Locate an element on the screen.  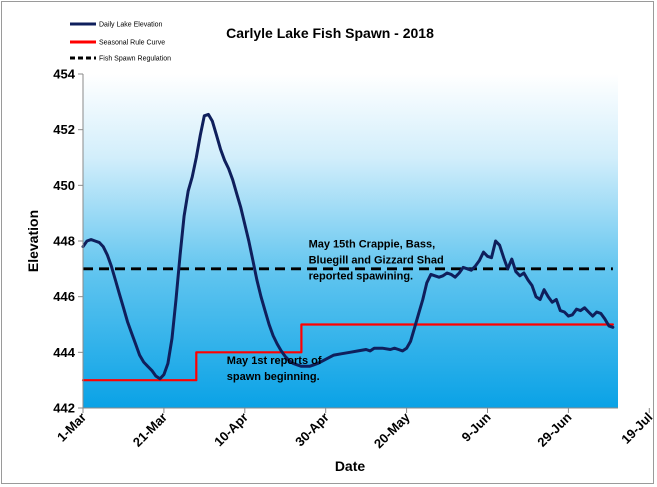
x-tick-label: 21-Mar is located at coordinates (150, 430).